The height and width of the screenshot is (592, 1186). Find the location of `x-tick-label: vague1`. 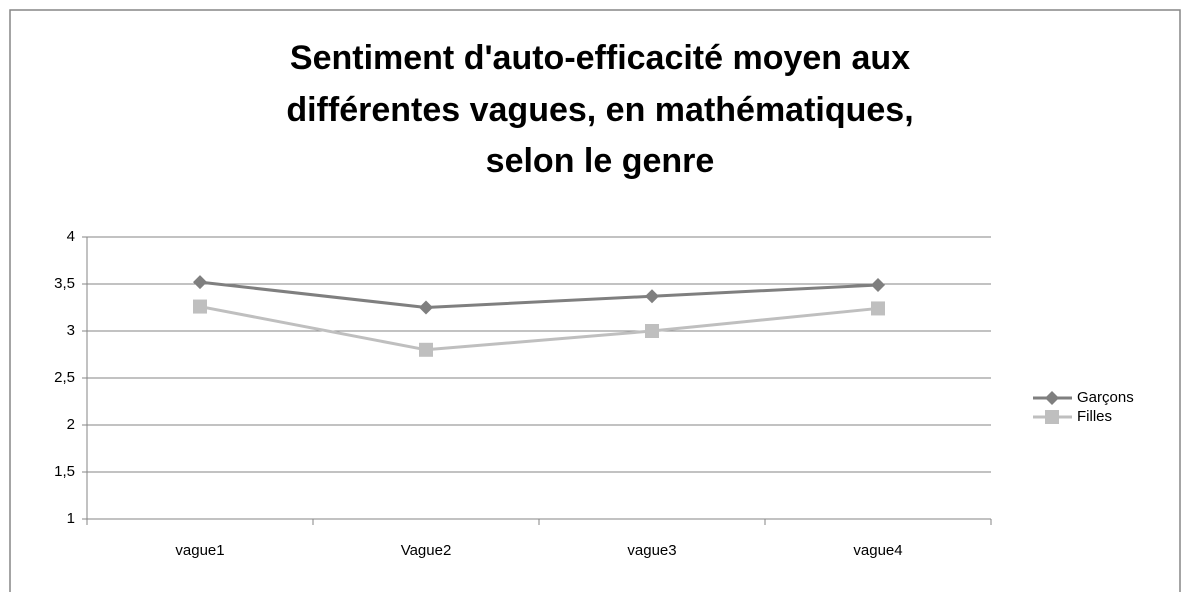

x-tick-label: vague1 is located at coordinates (199, 550).